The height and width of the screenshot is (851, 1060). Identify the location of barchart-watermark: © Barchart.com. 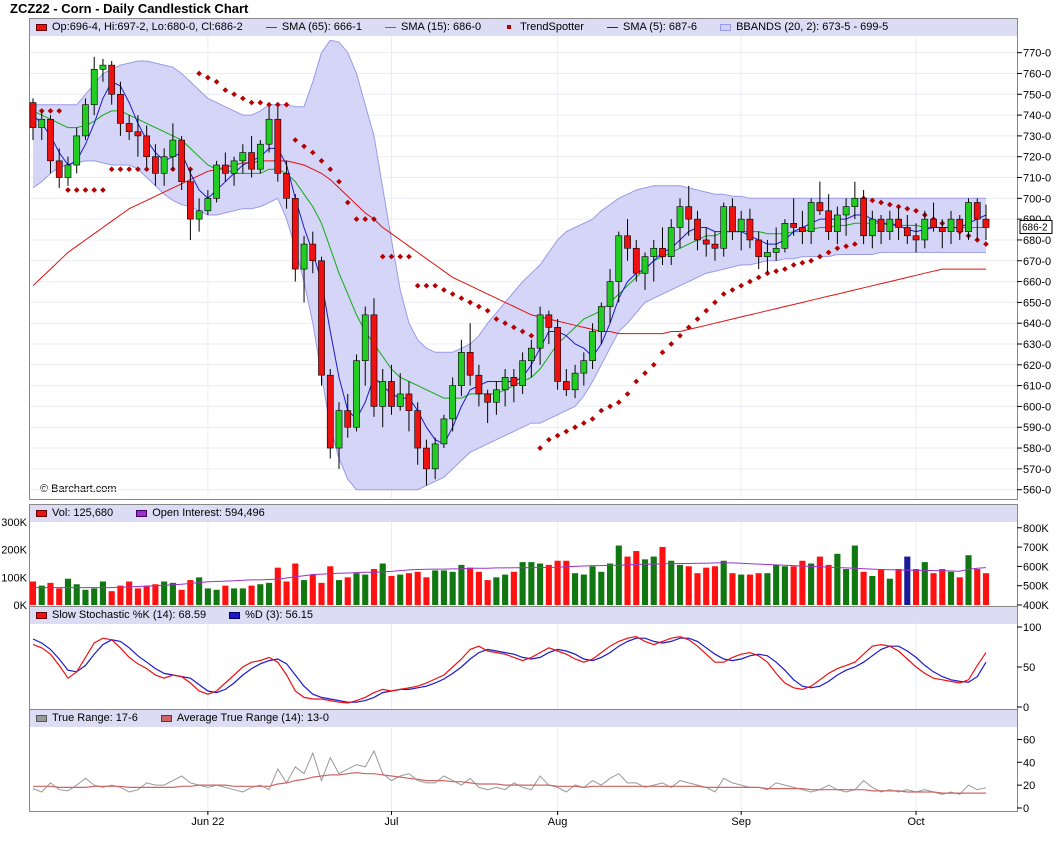
(78, 489).